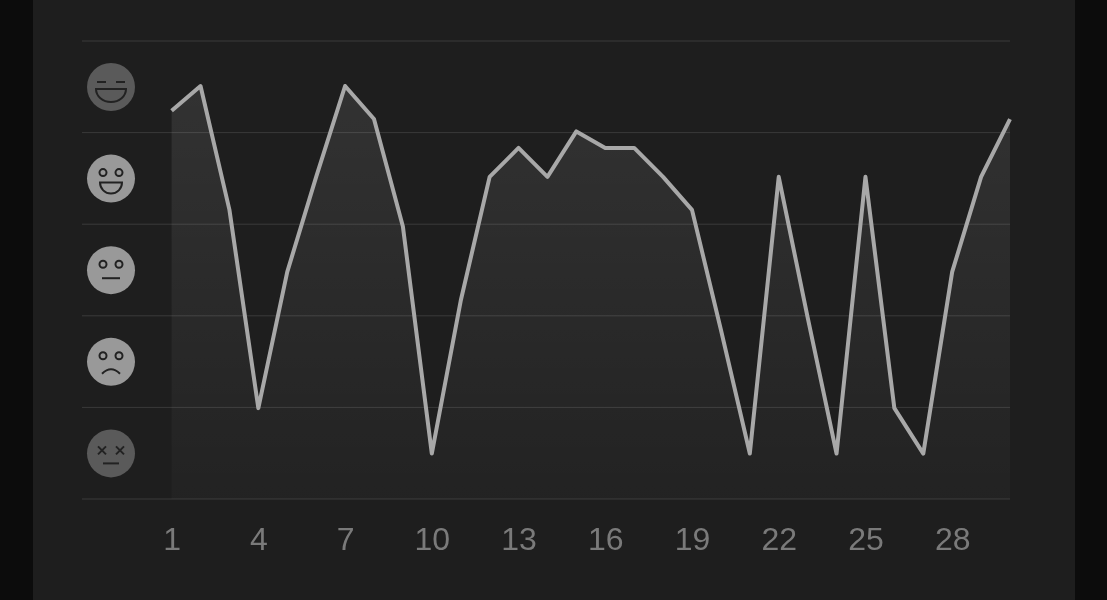  I want to click on x-tick-label: 22, so click(779, 538).